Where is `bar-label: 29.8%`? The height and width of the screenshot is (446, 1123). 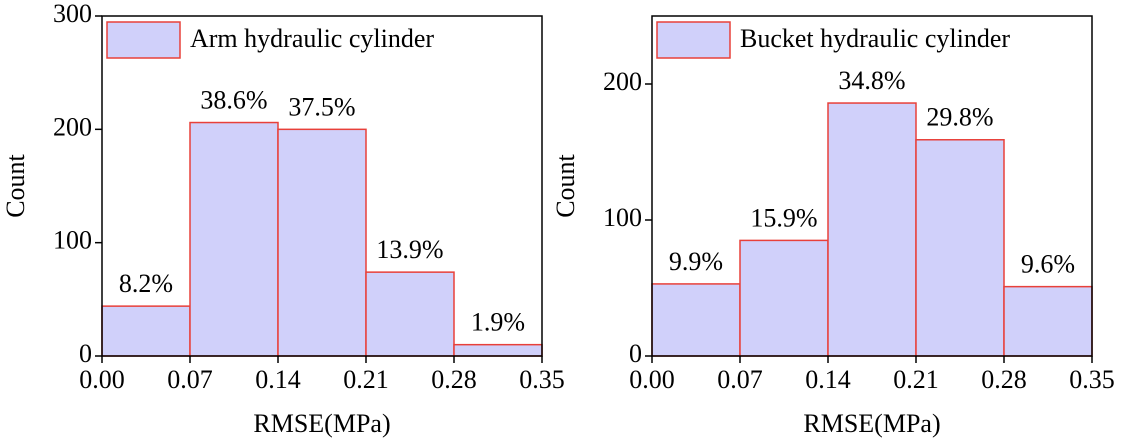
bar-label: 29.8% is located at coordinates (959, 117).